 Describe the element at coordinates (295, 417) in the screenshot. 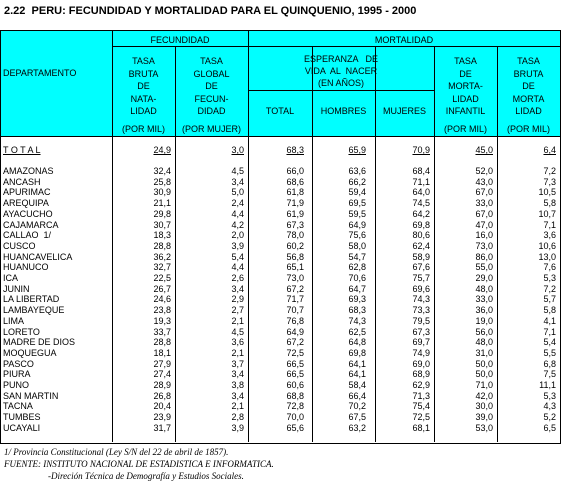

I see `cell: 70,0` at that location.